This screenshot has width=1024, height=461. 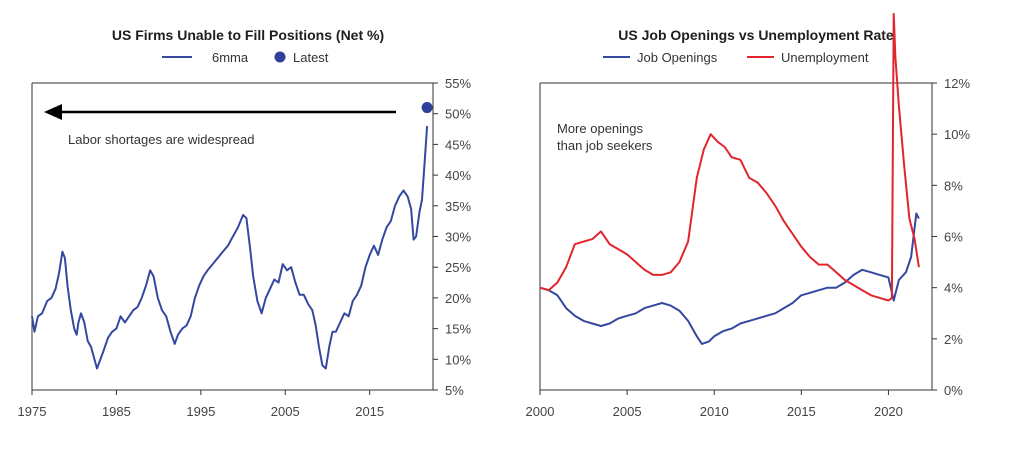 I want to click on y-tick-label: 40%, so click(x=458, y=175).